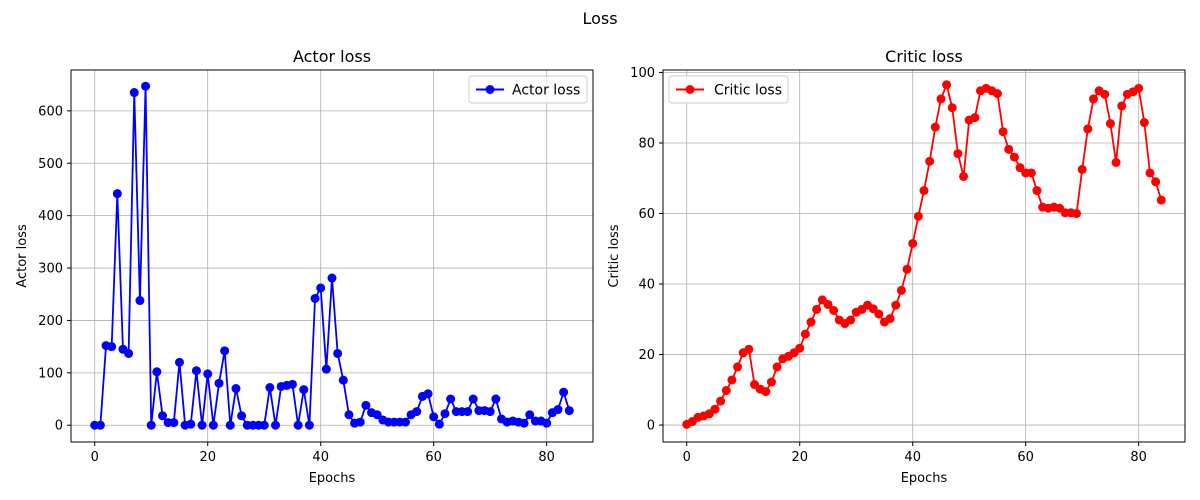  I want to click on critic-loss-ytick-label: 40, so click(646, 285).